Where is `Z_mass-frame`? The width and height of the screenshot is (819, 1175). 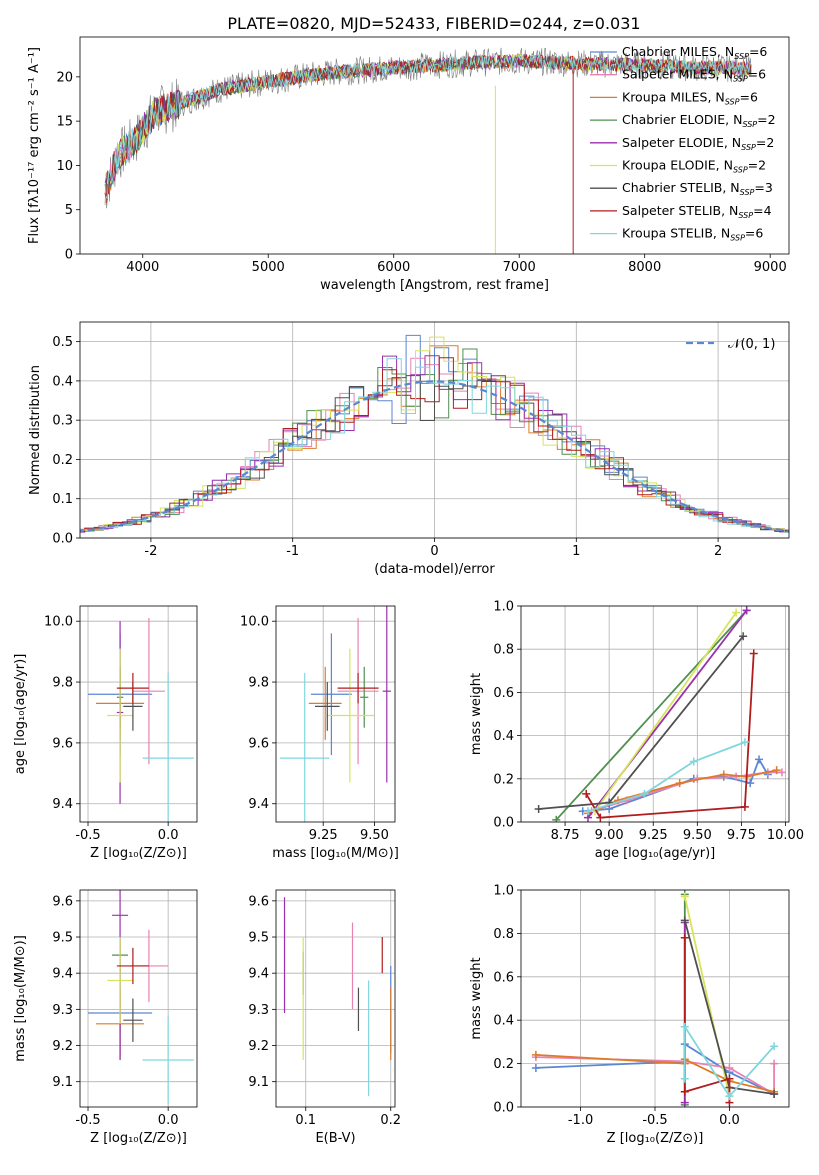
Z_mass-frame is located at coordinates (138, 998).